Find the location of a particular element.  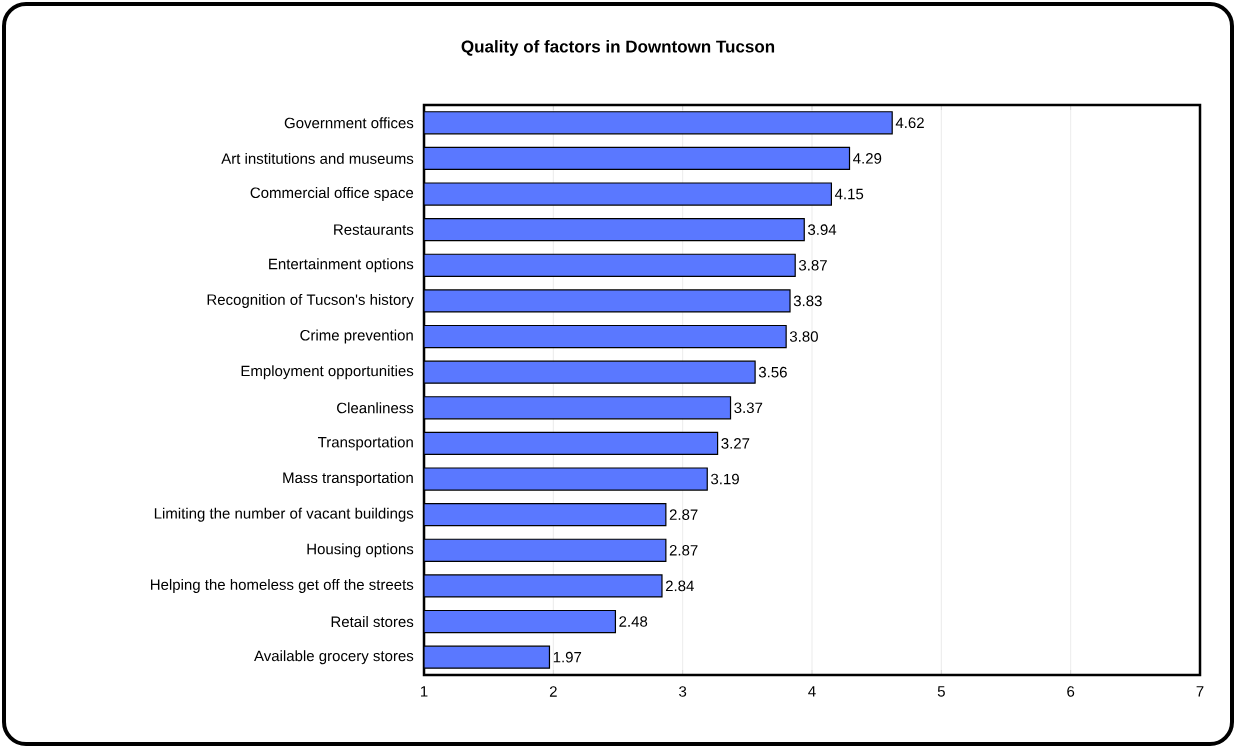

x-tick-label: 6 is located at coordinates (1071, 691).